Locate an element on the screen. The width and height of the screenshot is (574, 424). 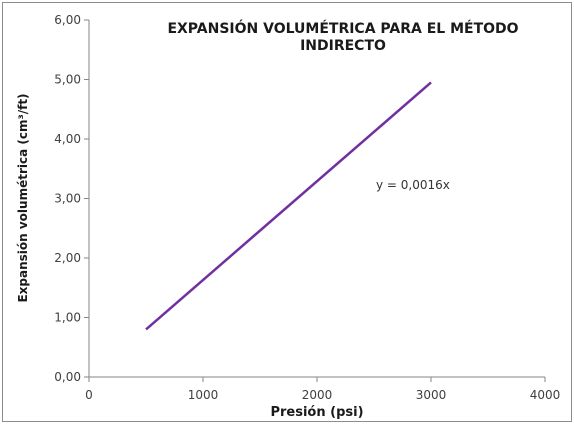
y-axis-label: Expansión volumétrica (cm³/ft) is located at coordinates (23, 197).